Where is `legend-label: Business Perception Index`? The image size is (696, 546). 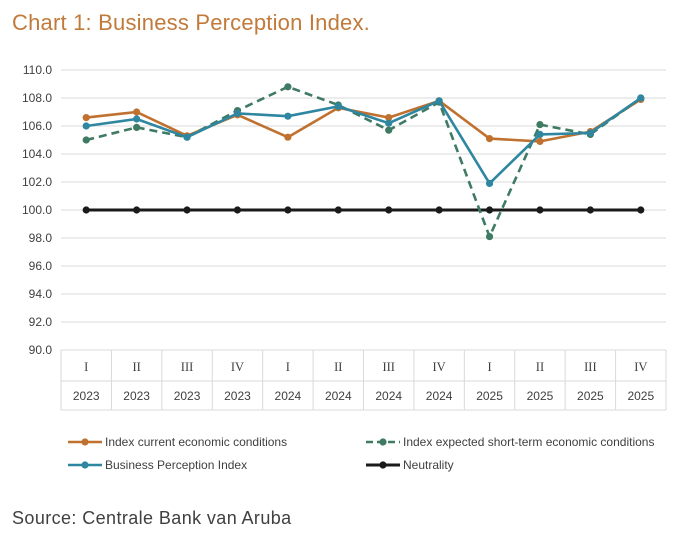
legend-label: Business Perception Index is located at coordinates (176, 465).